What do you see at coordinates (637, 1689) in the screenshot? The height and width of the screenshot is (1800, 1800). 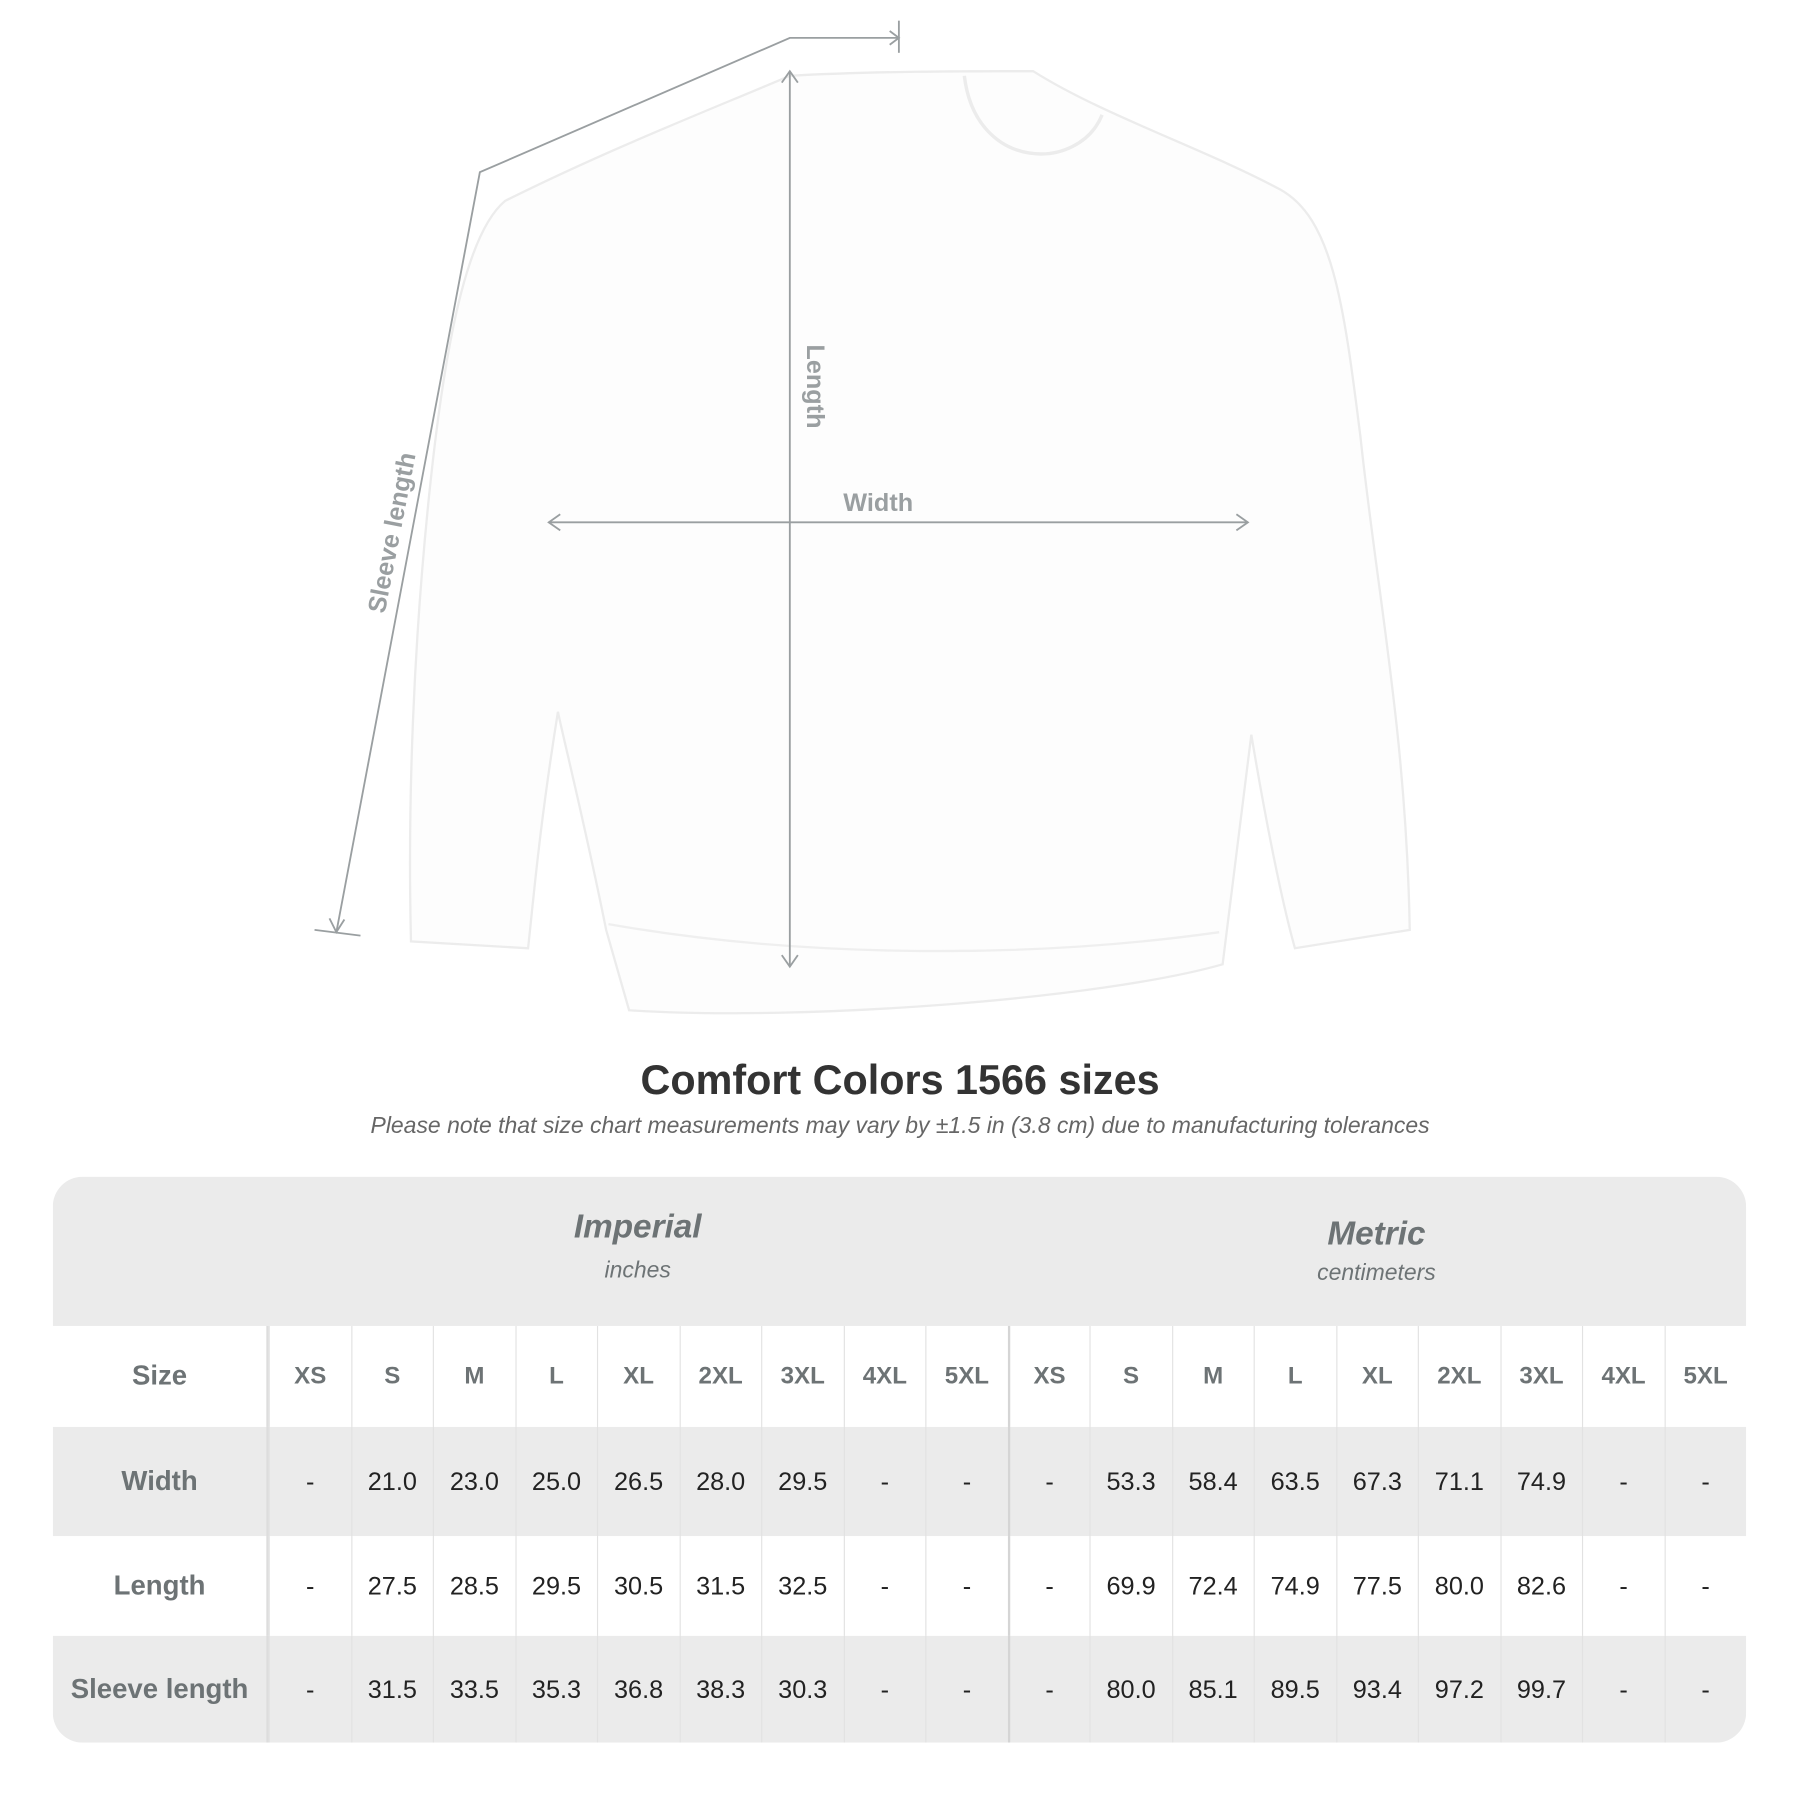 I see `table-cell: 36.8` at bounding box center [637, 1689].